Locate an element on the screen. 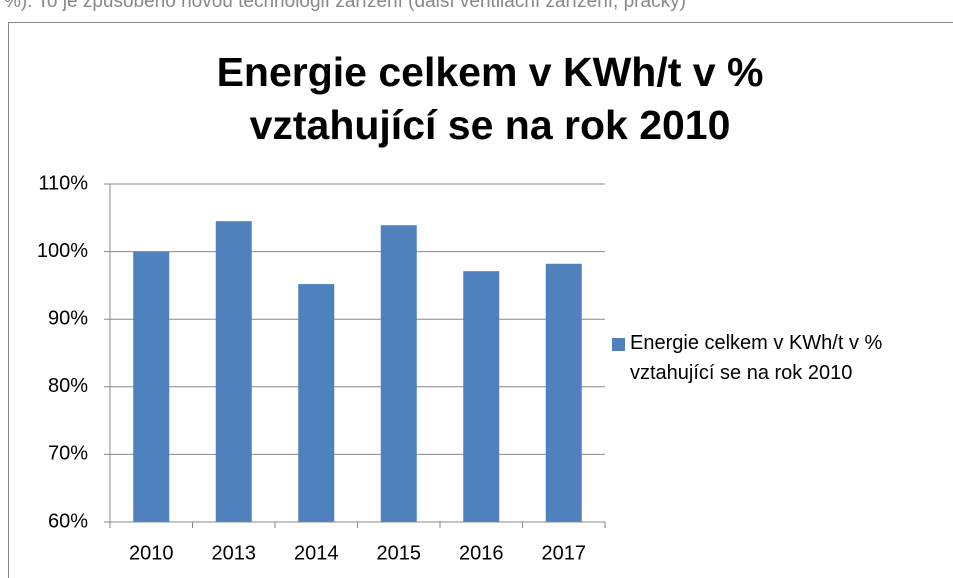 This screenshot has height=578, width=953. y-tick-label: 80% is located at coordinates (68, 386).